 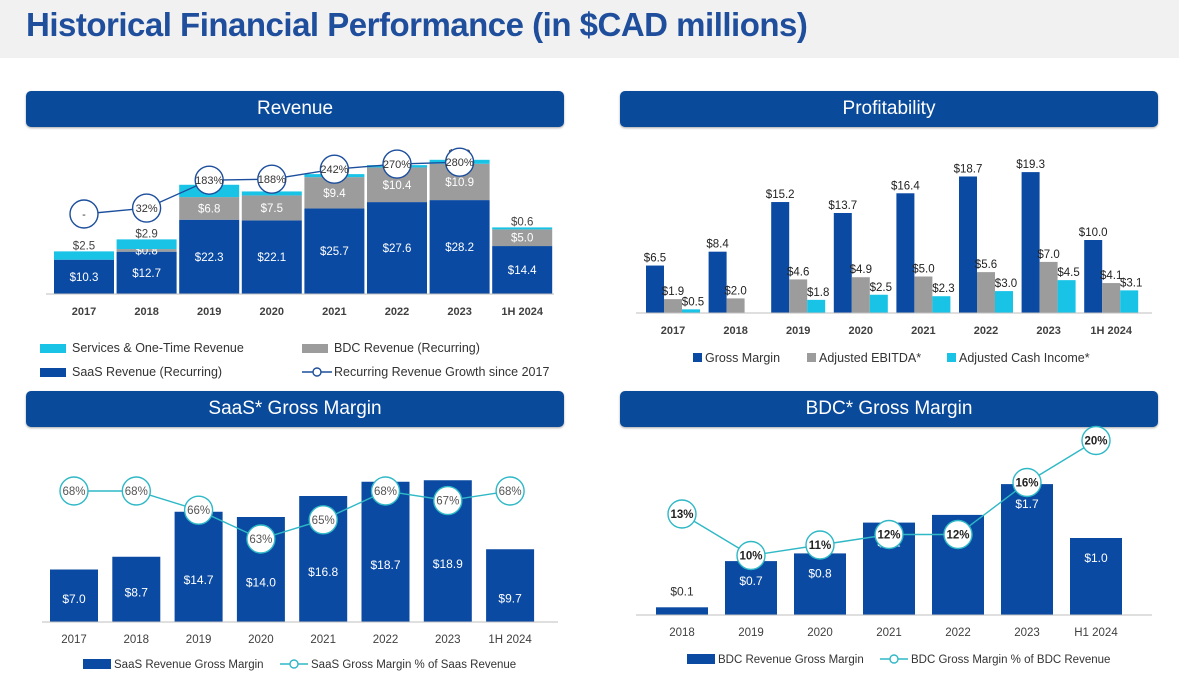 I want to click on saas-gm-tick-label: 2020, so click(x=261, y=640).